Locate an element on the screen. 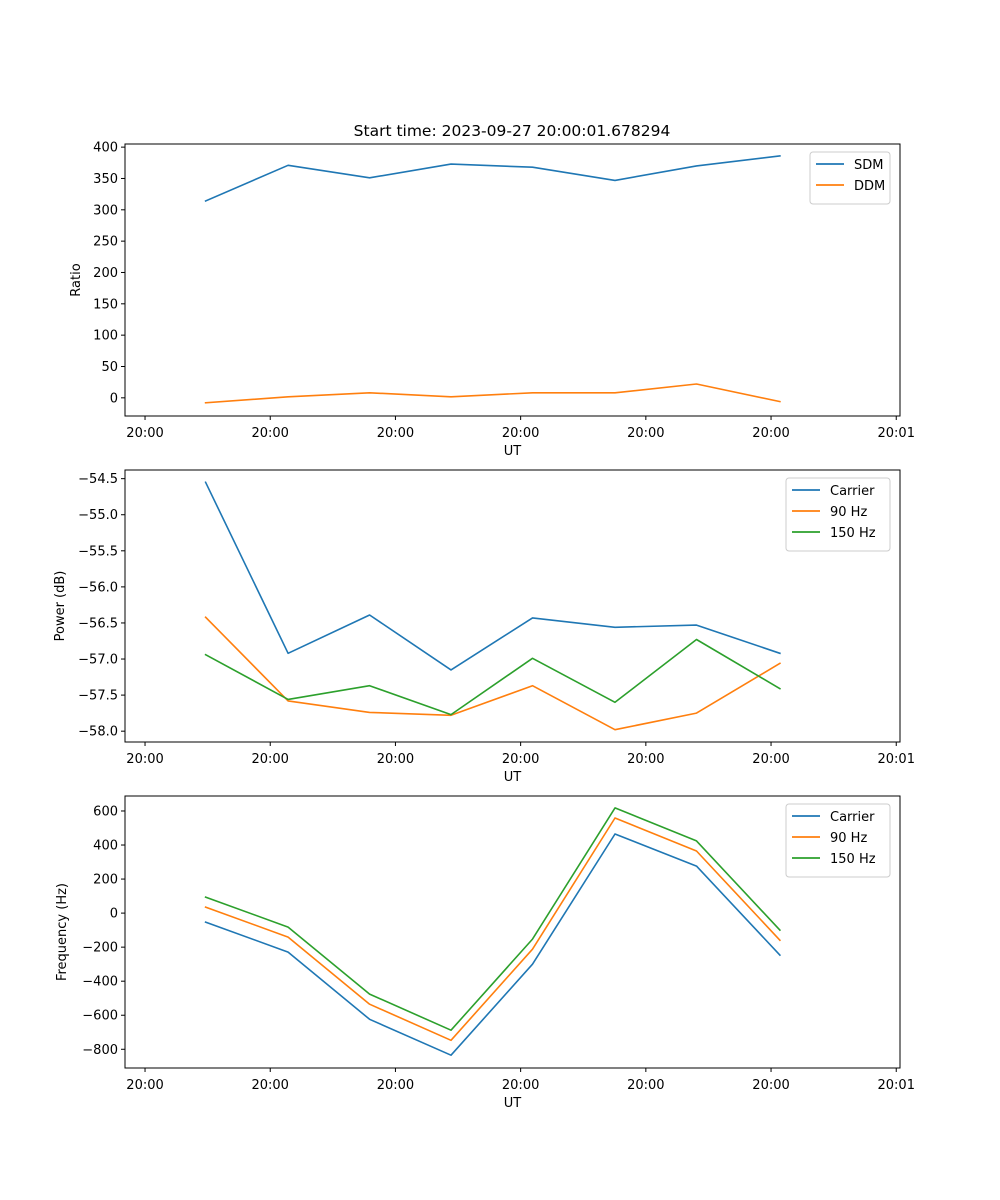 Image resolution: width=1000 pixels, height=1200 pixels. y-axis-label: Frequency (Hz) is located at coordinates (62, 932).